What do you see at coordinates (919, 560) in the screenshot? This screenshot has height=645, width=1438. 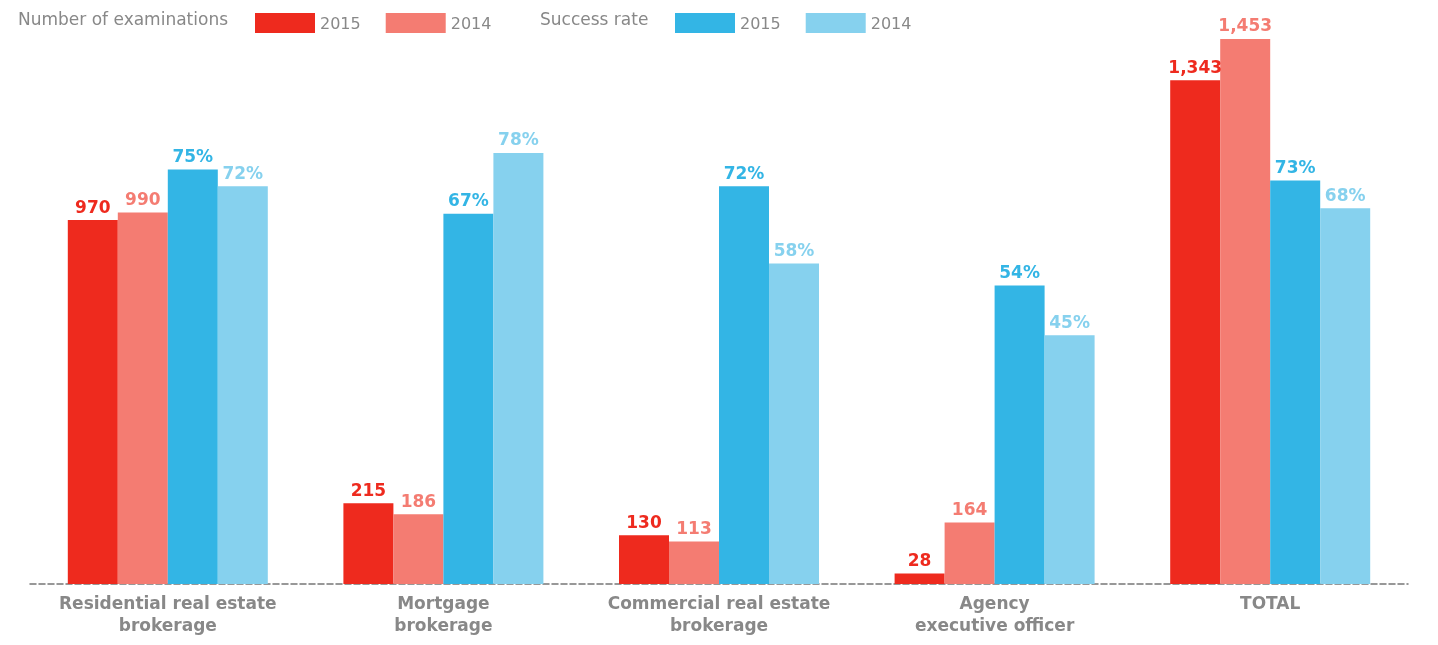 I see `data-label: 28` at bounding box center [919, 560].